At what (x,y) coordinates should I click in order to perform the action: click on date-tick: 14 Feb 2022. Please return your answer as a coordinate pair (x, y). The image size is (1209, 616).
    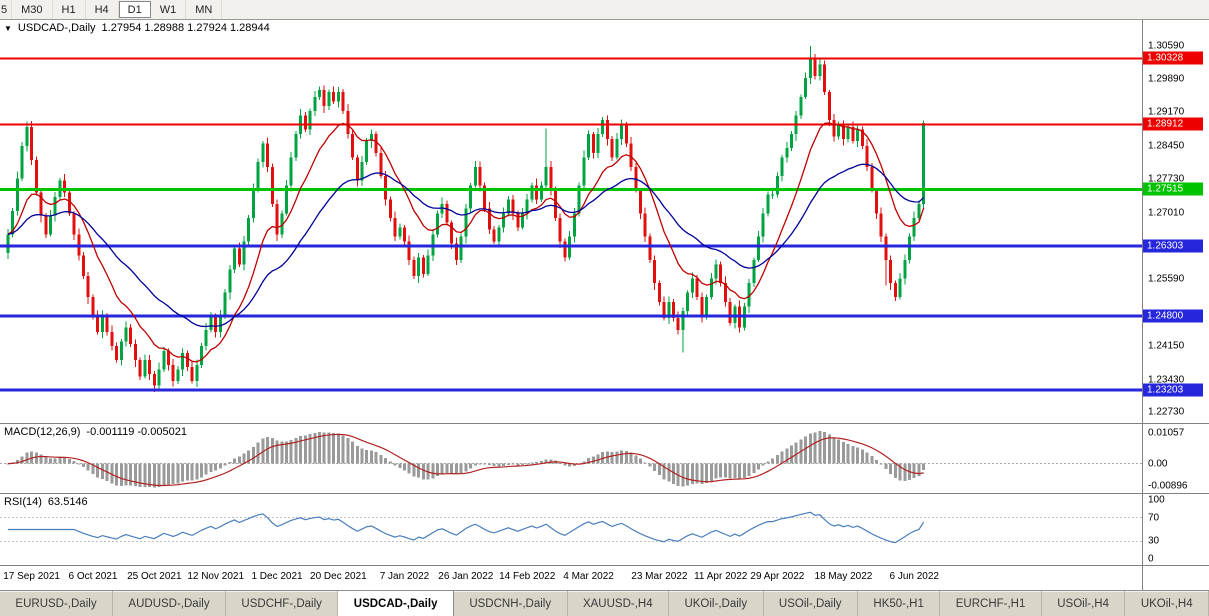
    Looking at the image, I should click on (527, 576).